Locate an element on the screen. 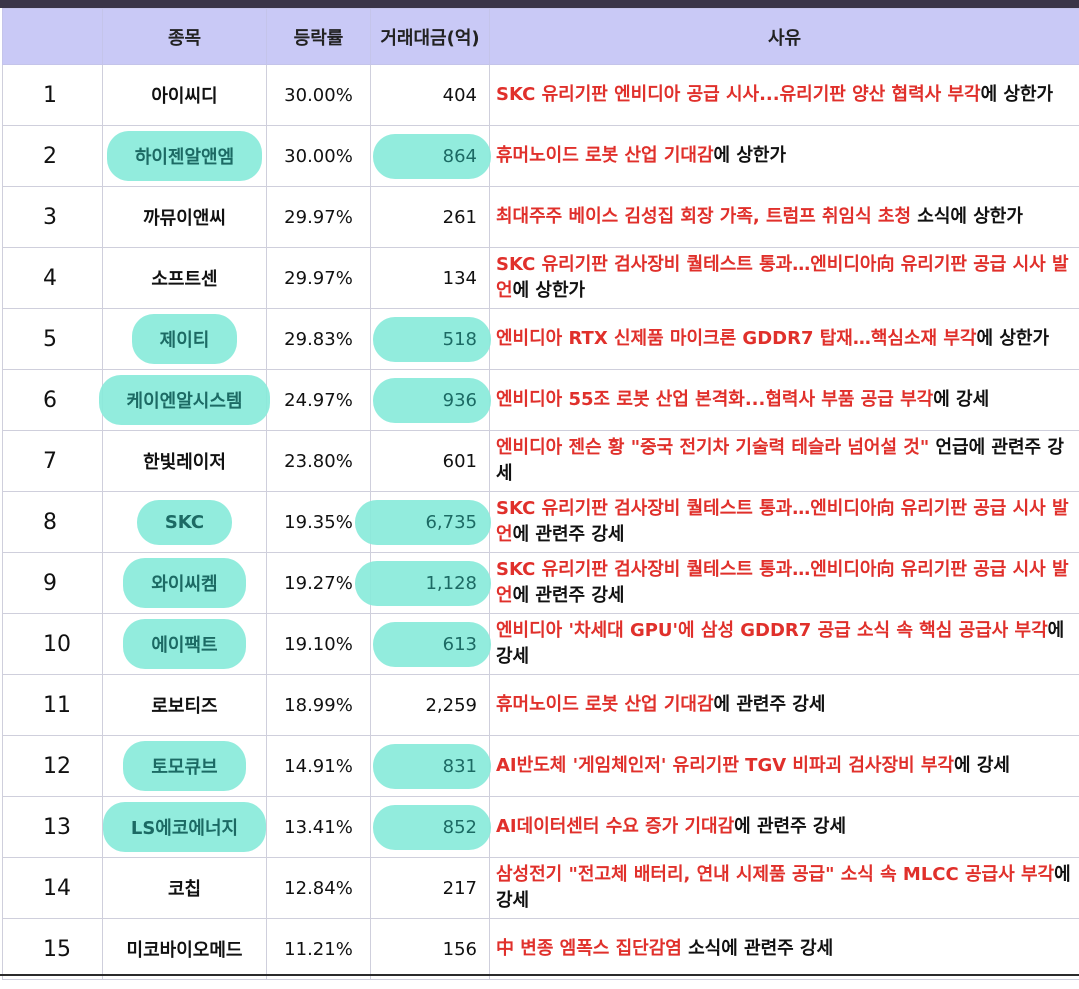  stock-name-cell: 소프트센 is located at coordinates (184, 278).